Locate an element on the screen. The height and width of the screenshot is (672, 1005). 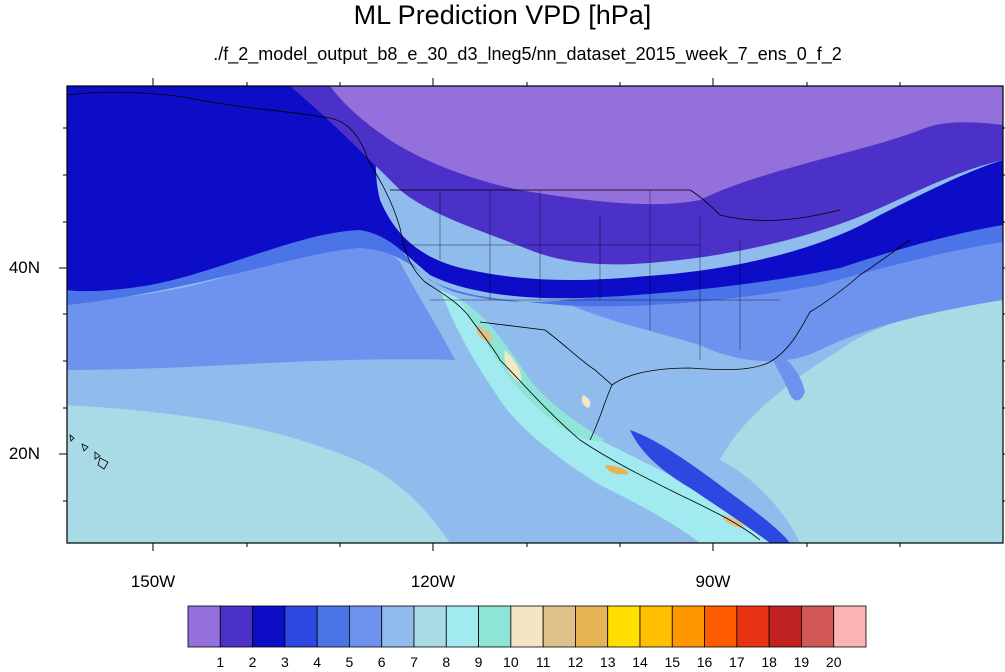
colorbar-label: 9 is located at coordinates (478, 662).